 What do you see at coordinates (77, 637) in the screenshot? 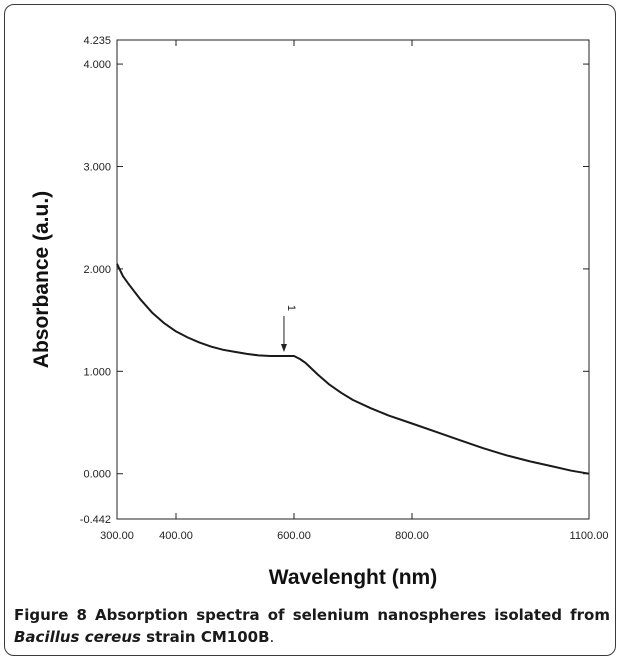
I see `caption-species: Bacillus cereus` at bounding box center [77, 637].